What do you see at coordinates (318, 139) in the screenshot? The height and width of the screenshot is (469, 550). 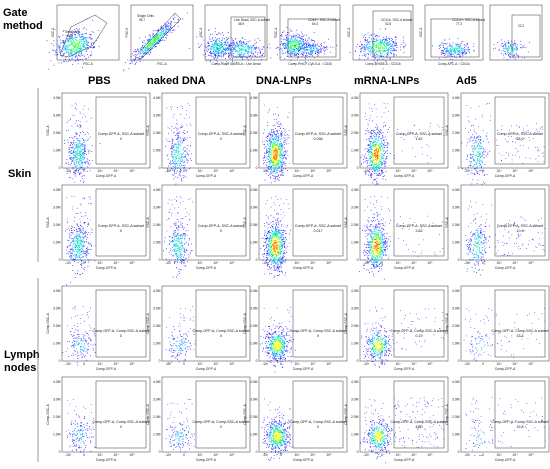 I see `gate-percentage: 0.036` at bounding box center [318, 139].